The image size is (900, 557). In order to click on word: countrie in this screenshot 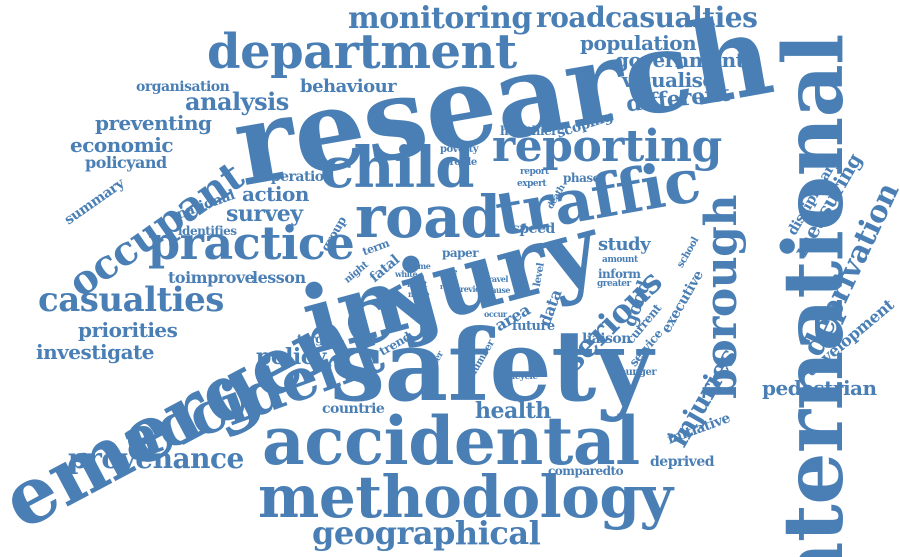, I will do `click(353, 409)`.